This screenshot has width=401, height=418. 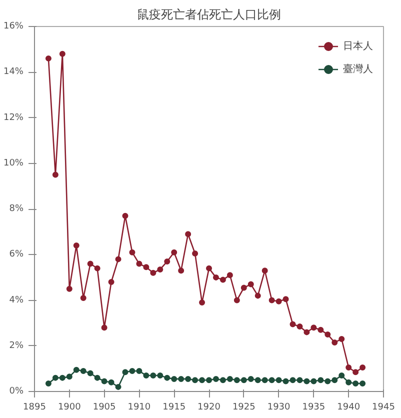 What do you see at coordinates (13, 163) in the screenshot?
I see `y-tick-label: 10%` at bounding box center [13, 163].